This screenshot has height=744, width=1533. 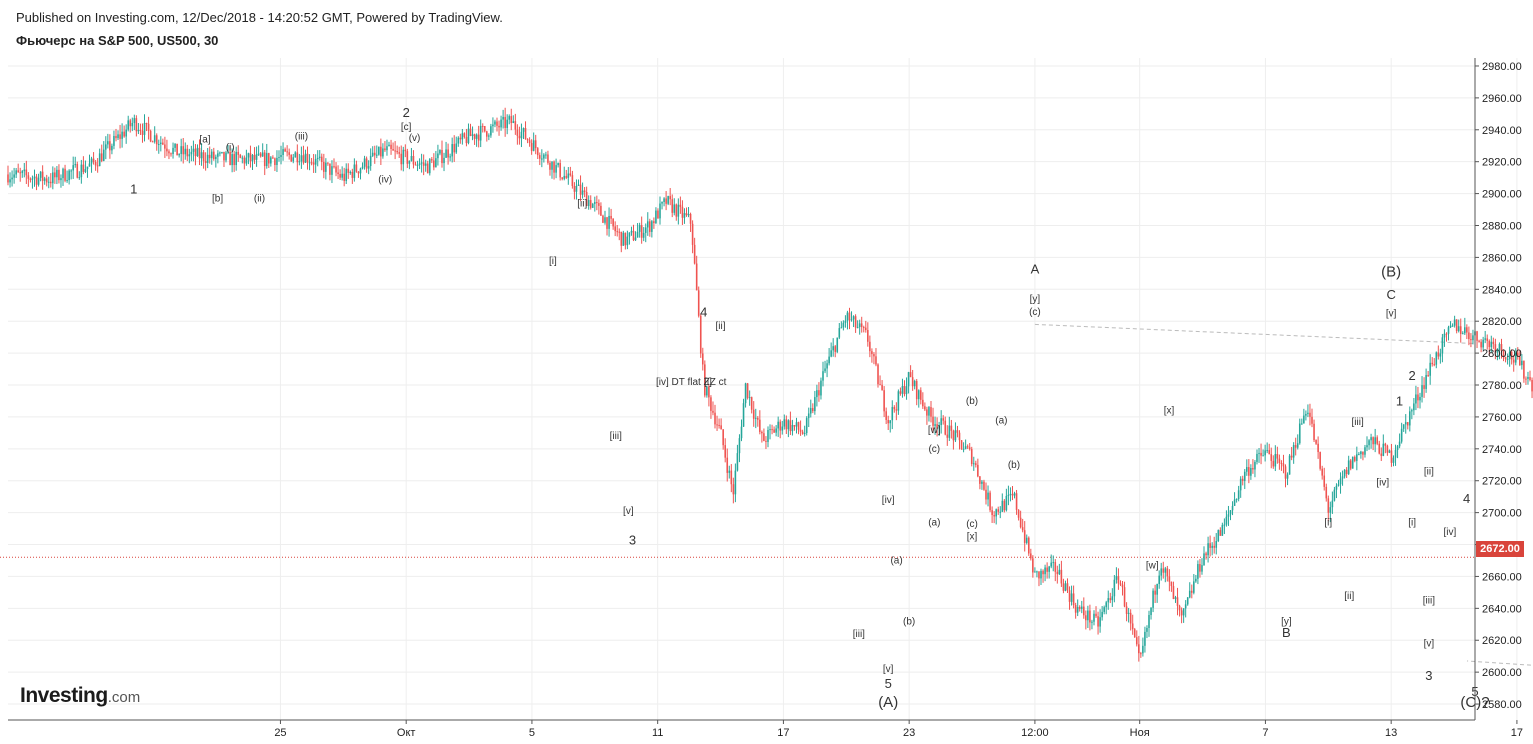 What do you see at coordinates (1502, 226) in the screenshot?
I see `y-tick-label: 2880.00` at bounding box center [1502, 226].